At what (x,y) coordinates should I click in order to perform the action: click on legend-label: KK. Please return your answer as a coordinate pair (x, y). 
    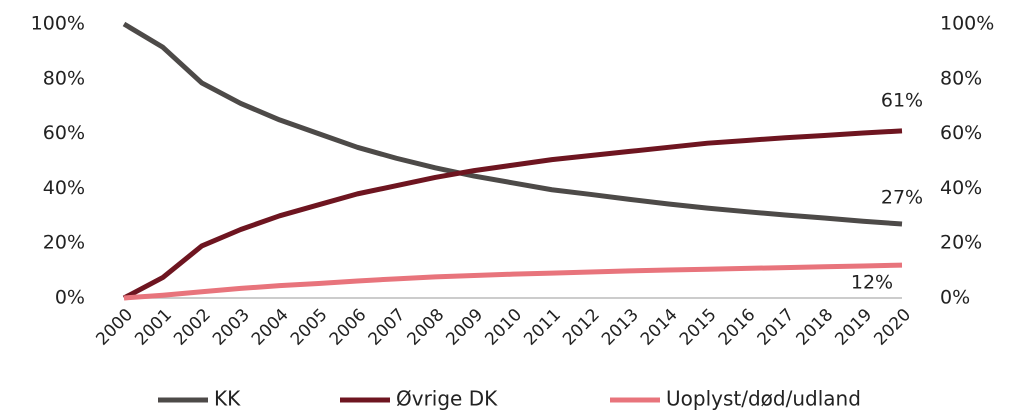
    Looking at the image, I should click on (227, 399).